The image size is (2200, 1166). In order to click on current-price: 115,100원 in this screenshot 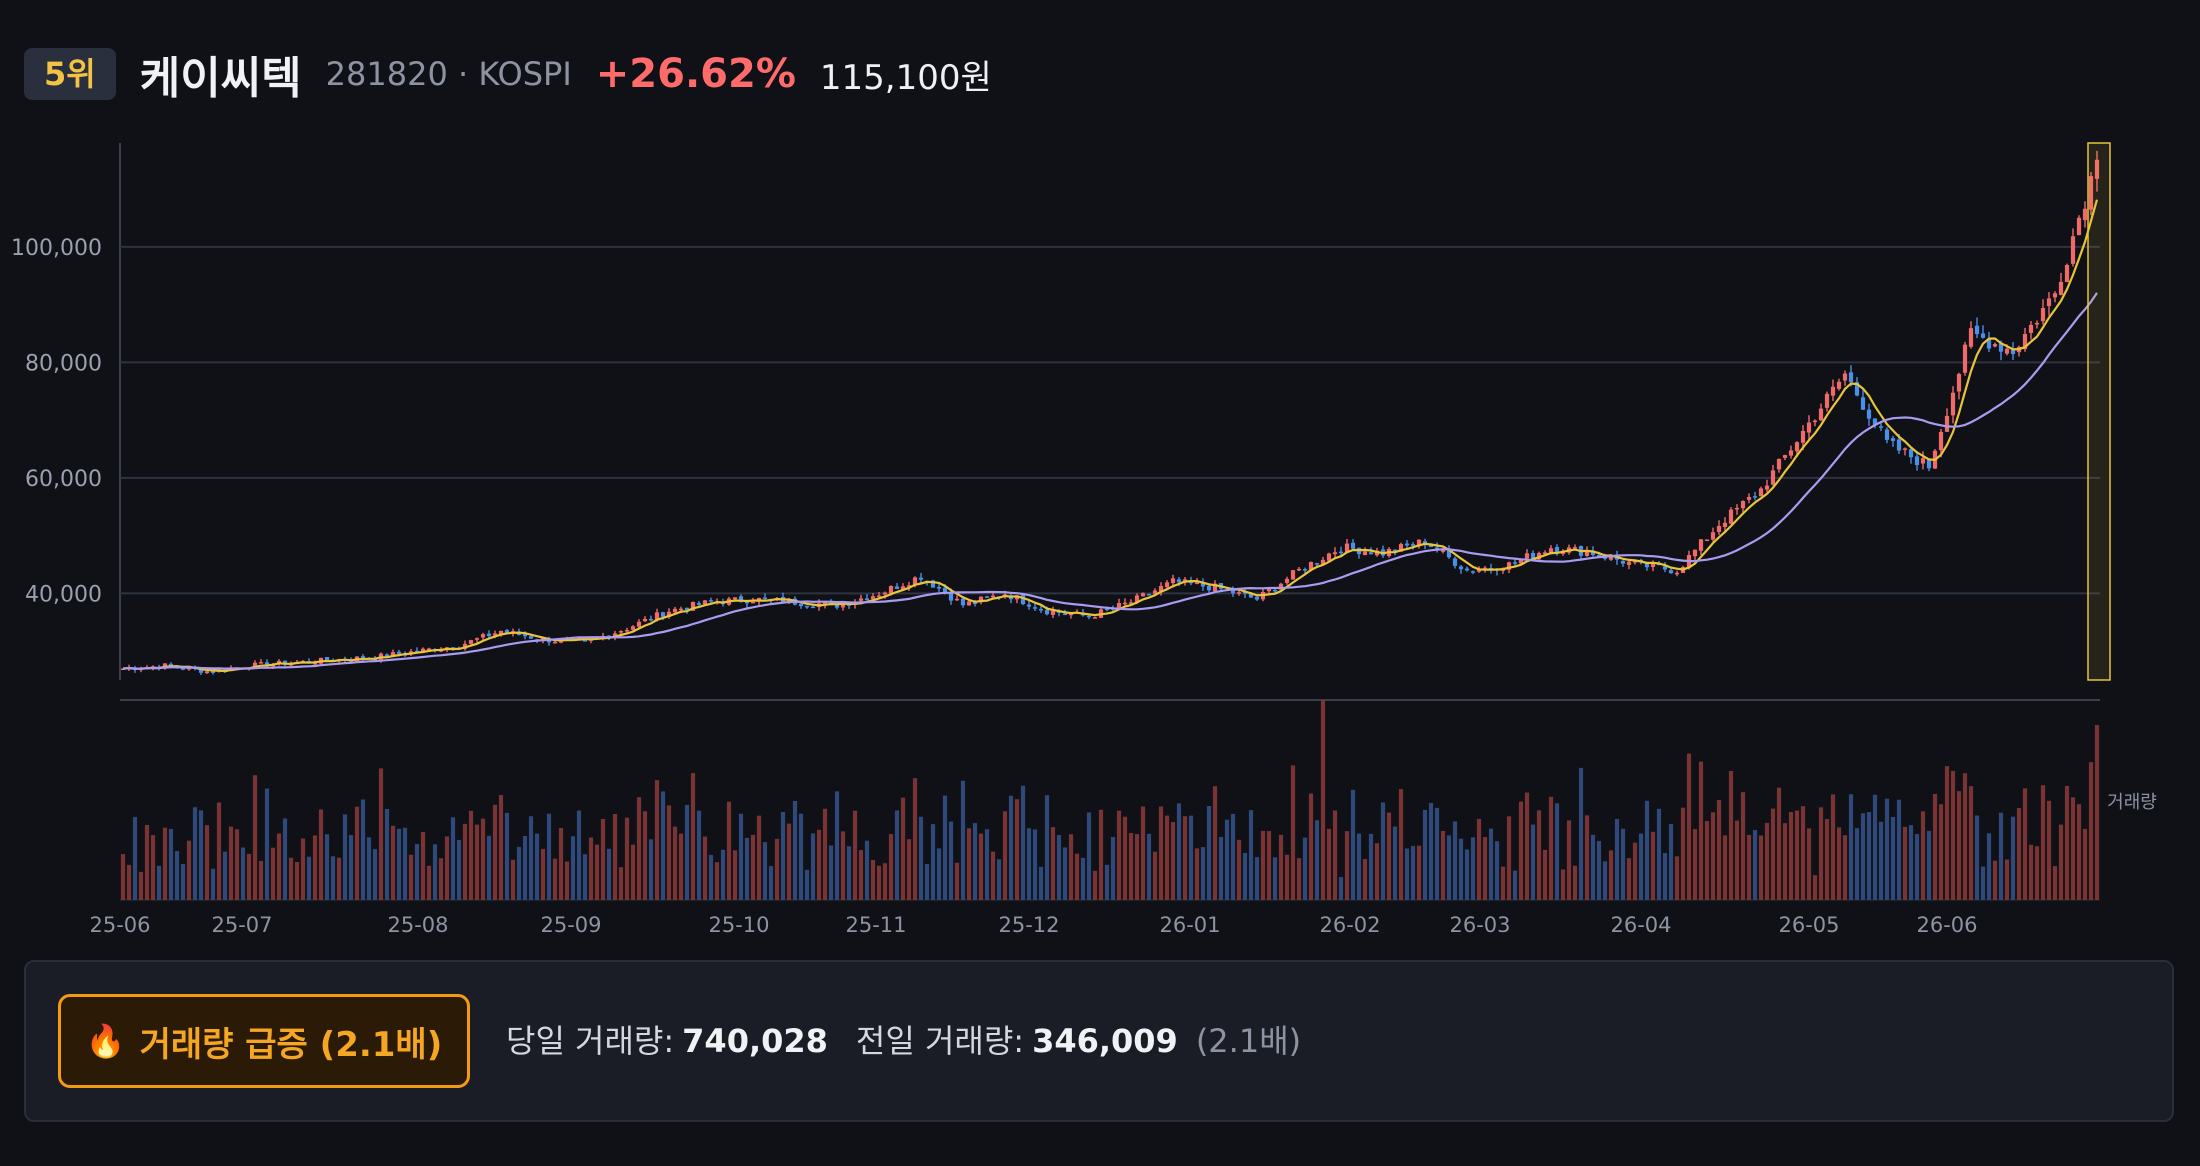, I will do `click(905, 77)`.